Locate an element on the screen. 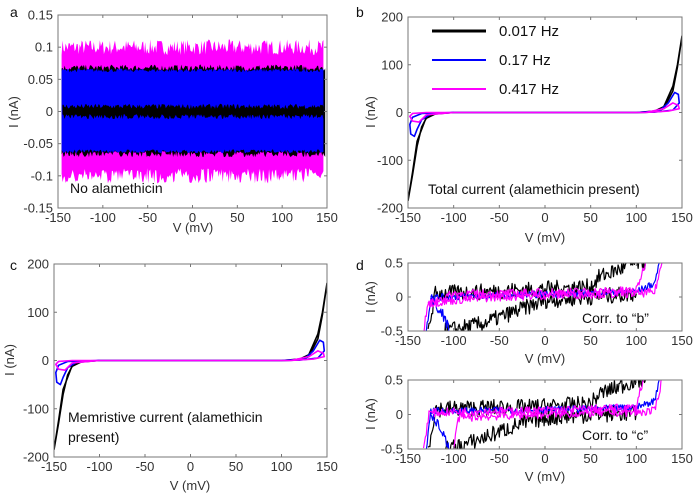 This screenshot has height=497, width=700. panel-annotation: Corr. to “b” is located at coordinates (615, 318).